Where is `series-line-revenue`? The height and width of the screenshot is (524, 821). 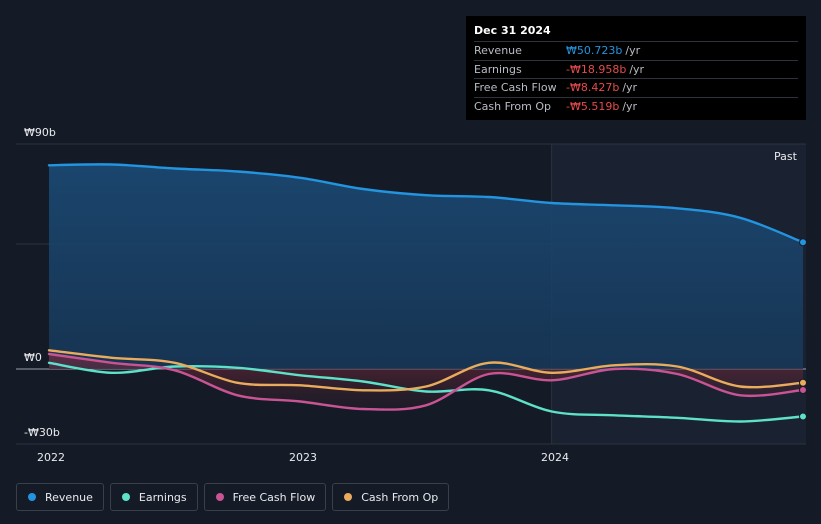
series-line-revenue is located at coordinates (426, 203).